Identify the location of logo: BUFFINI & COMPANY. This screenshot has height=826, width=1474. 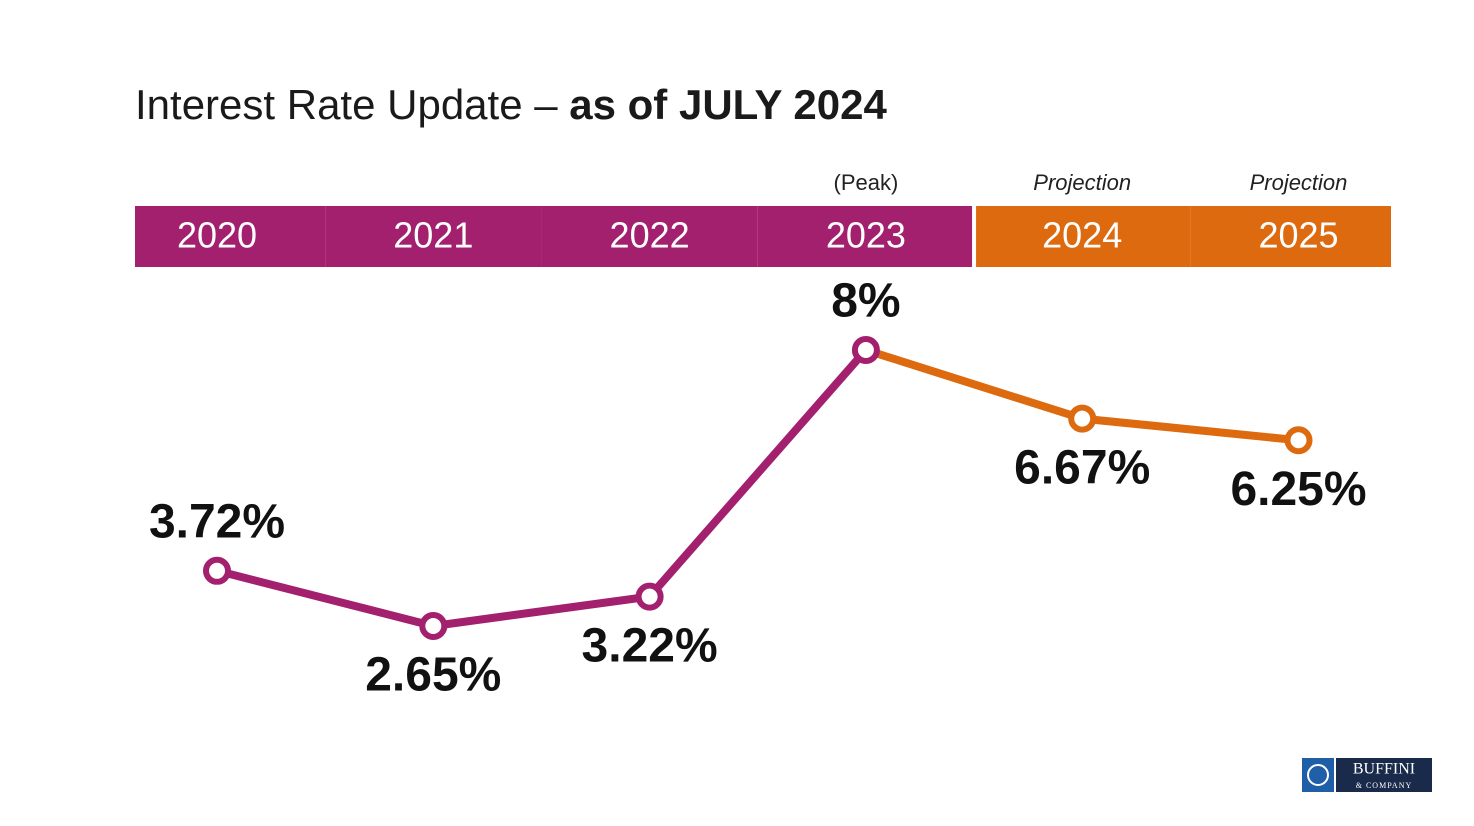
(1367, 775).